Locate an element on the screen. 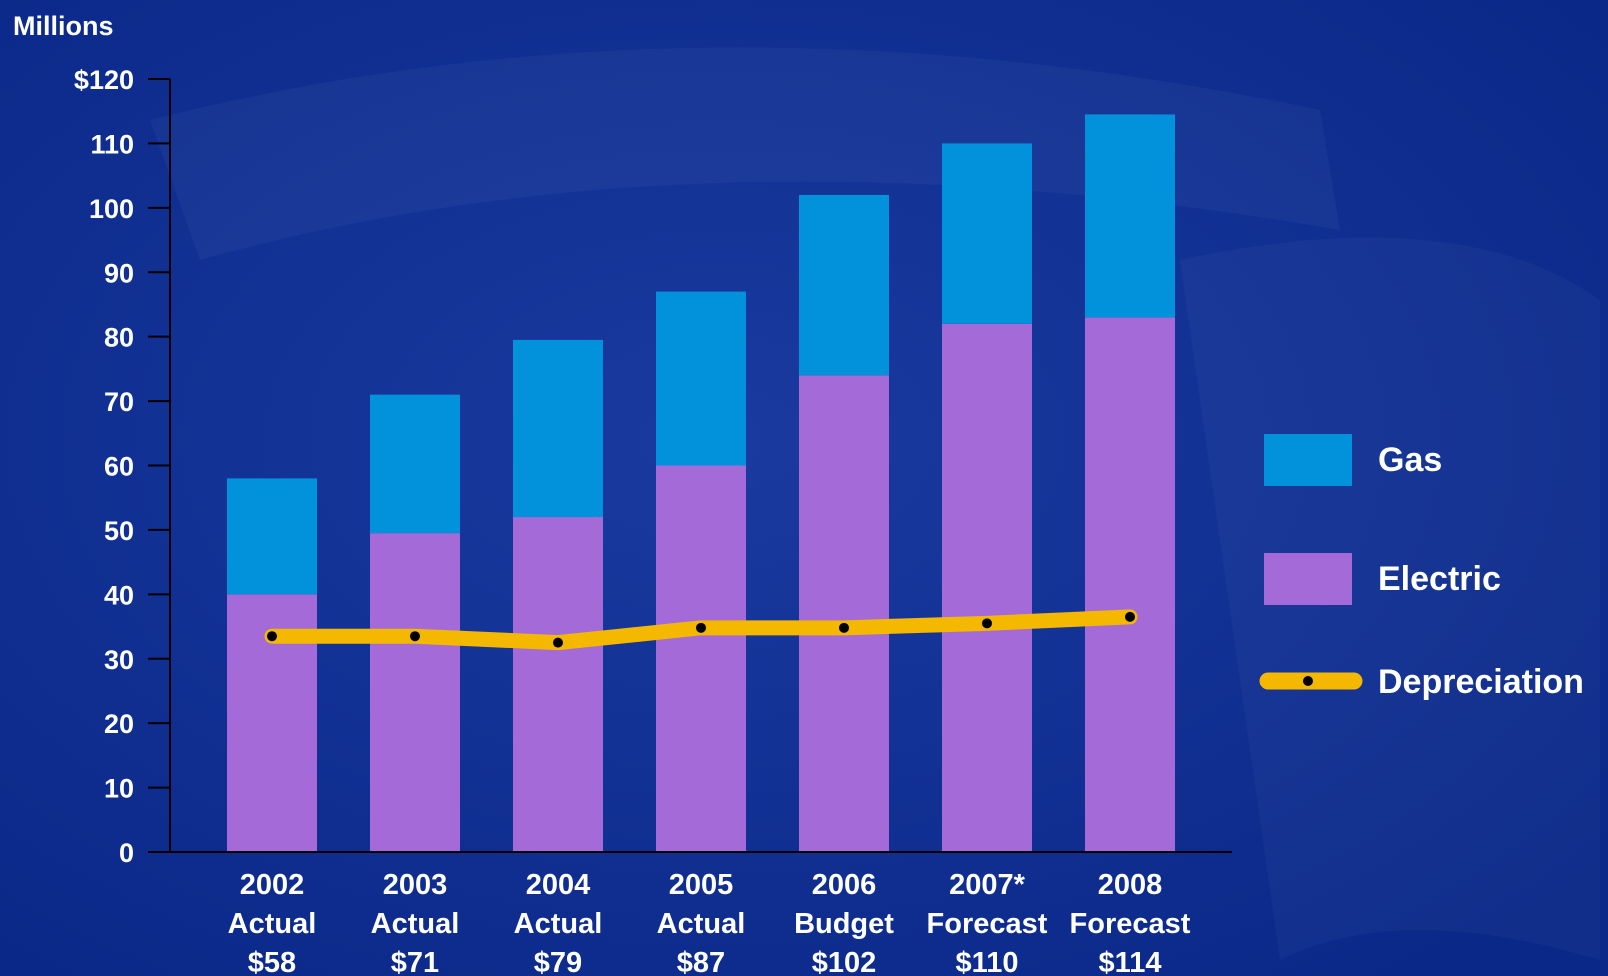 The height and width of the screenshot is (976, 1608). x-label-5-line-0: 2007* is located at coordinates (987, 885).